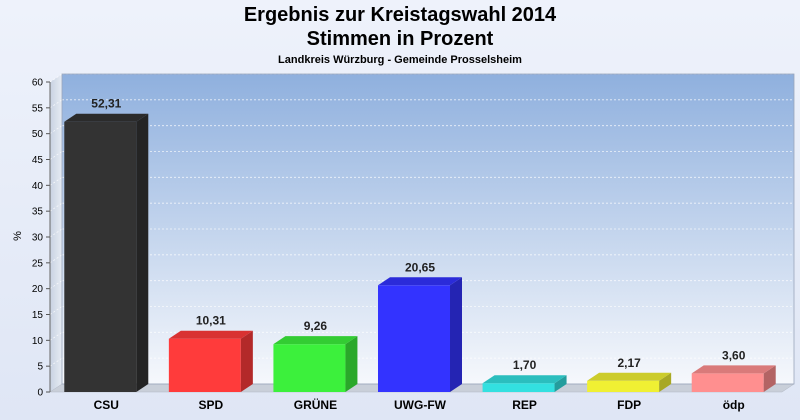 This screenshot has height=420, width=800. What do you see at coordinates (525, 365) in the screenshot?
I see `data-label: 1,70` at bounding box center [525, 365].